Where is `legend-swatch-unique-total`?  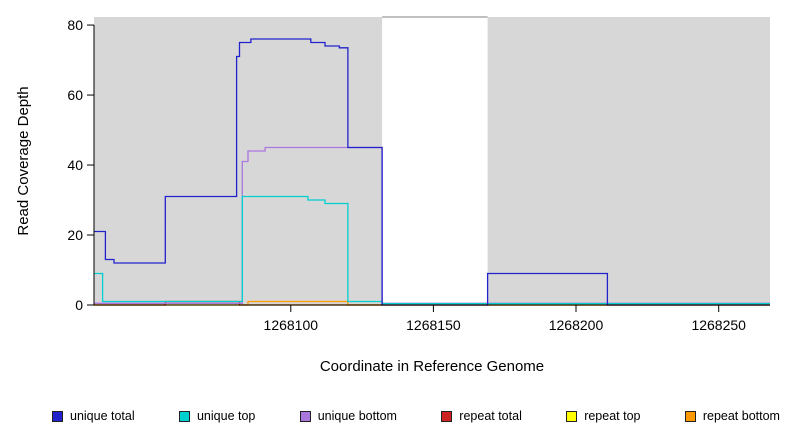 legend-swatch-unique-total is located at coordinates (57, 416).